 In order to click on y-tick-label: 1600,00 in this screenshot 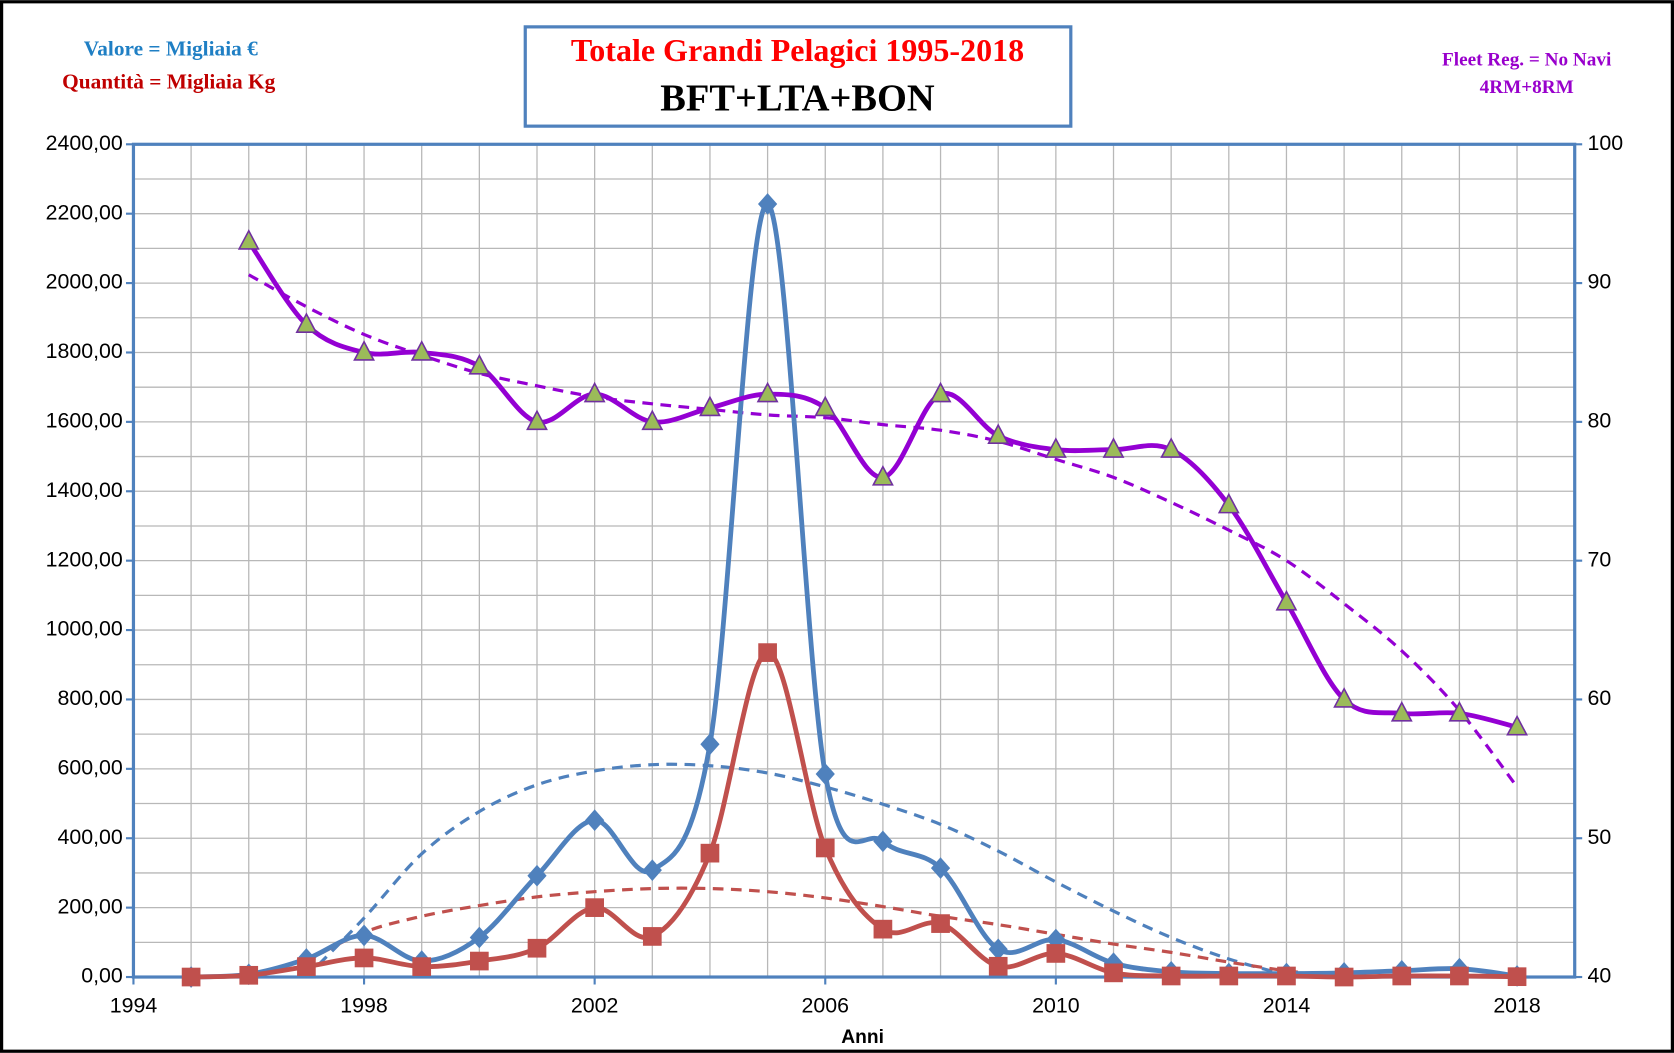, I will do `click(84, 421)`.